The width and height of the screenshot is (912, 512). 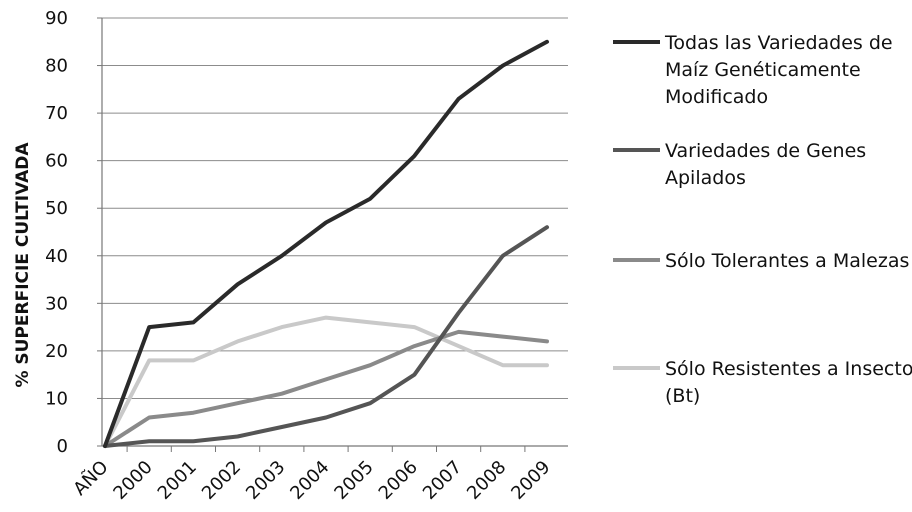 What do you see at coordinates (682, 396) in the screenshot?
I see `legend-label: (Bt)` at bounding box center [682, 396].